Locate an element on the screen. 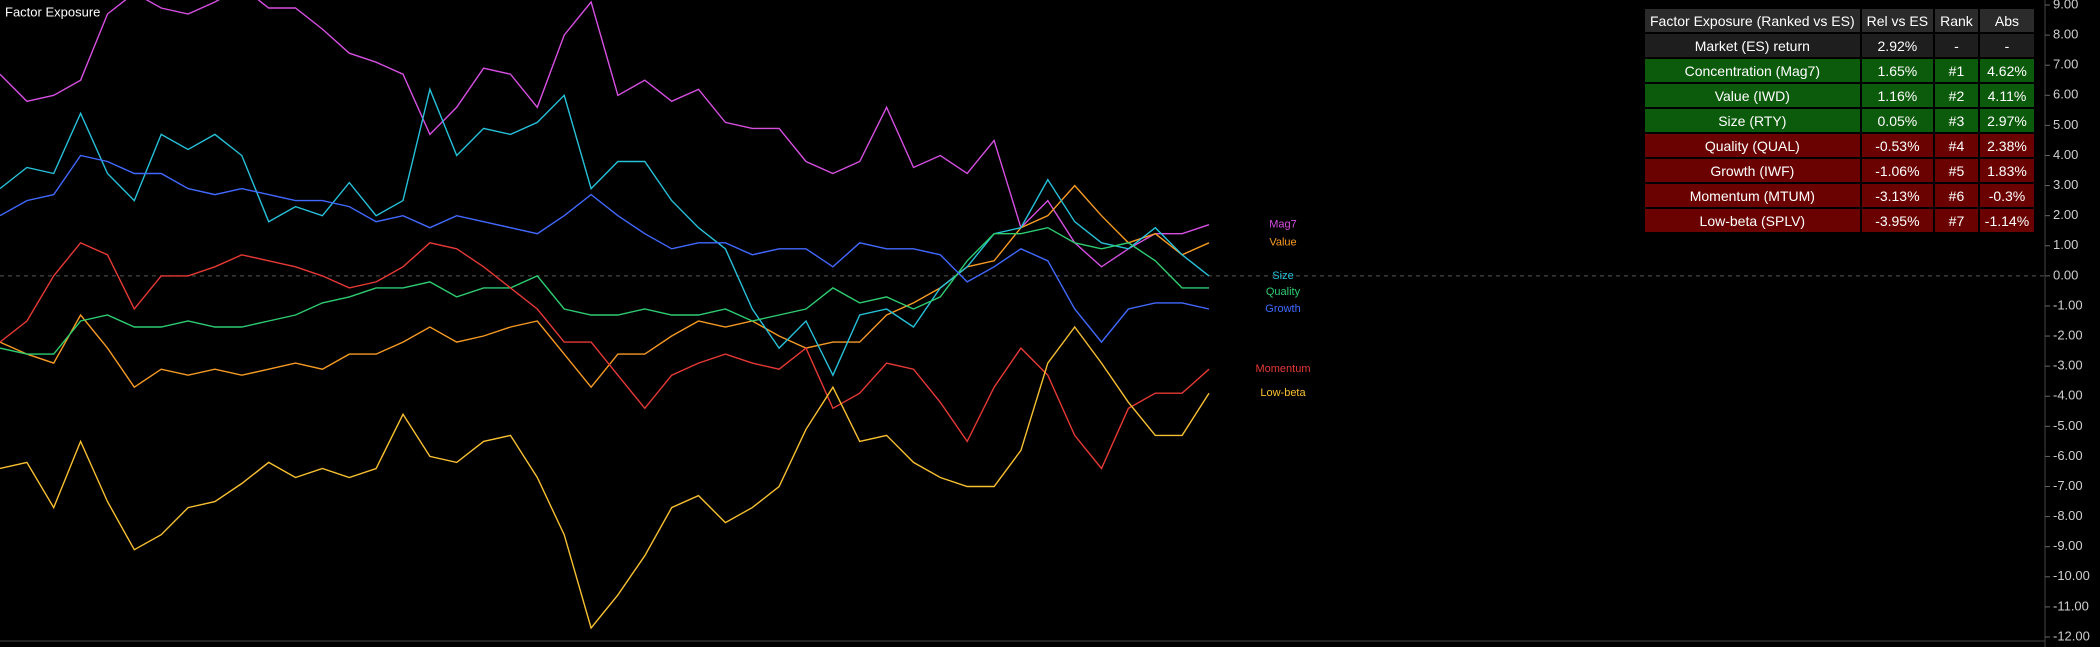 This screenshot has height=647, width=2100. table-cell: Abs is located at coordinates (2007, 20).